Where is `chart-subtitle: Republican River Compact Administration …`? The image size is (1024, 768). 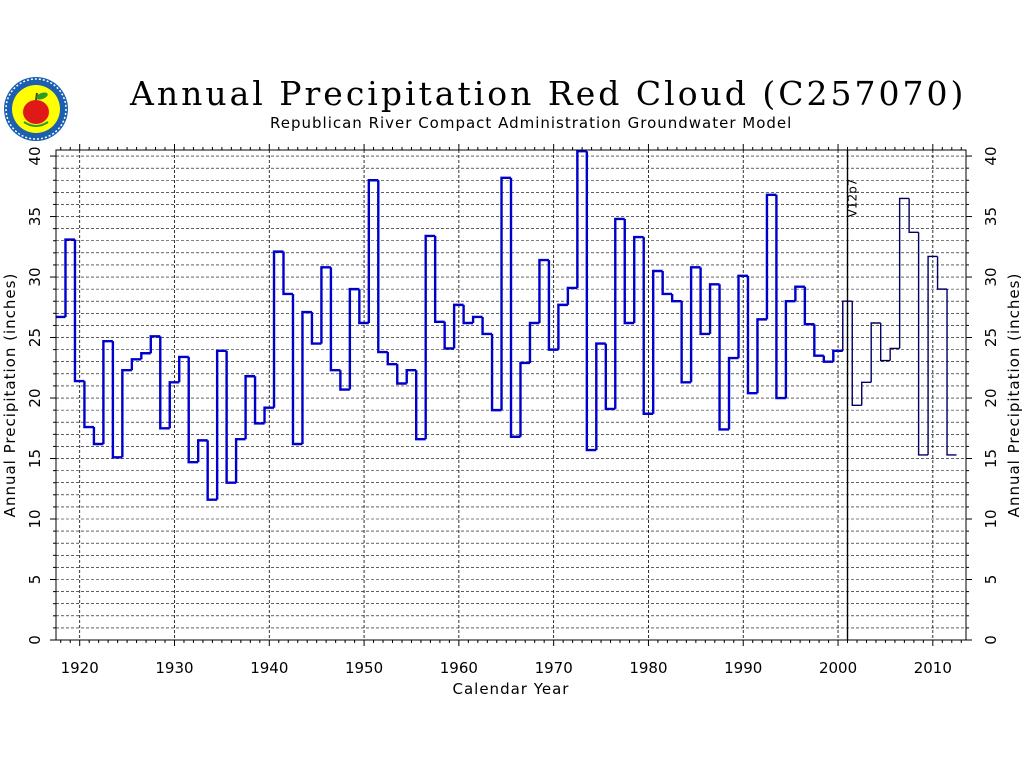
chart-subtitle: Republican River Compact Administration … is located at coordinates (531, 123).